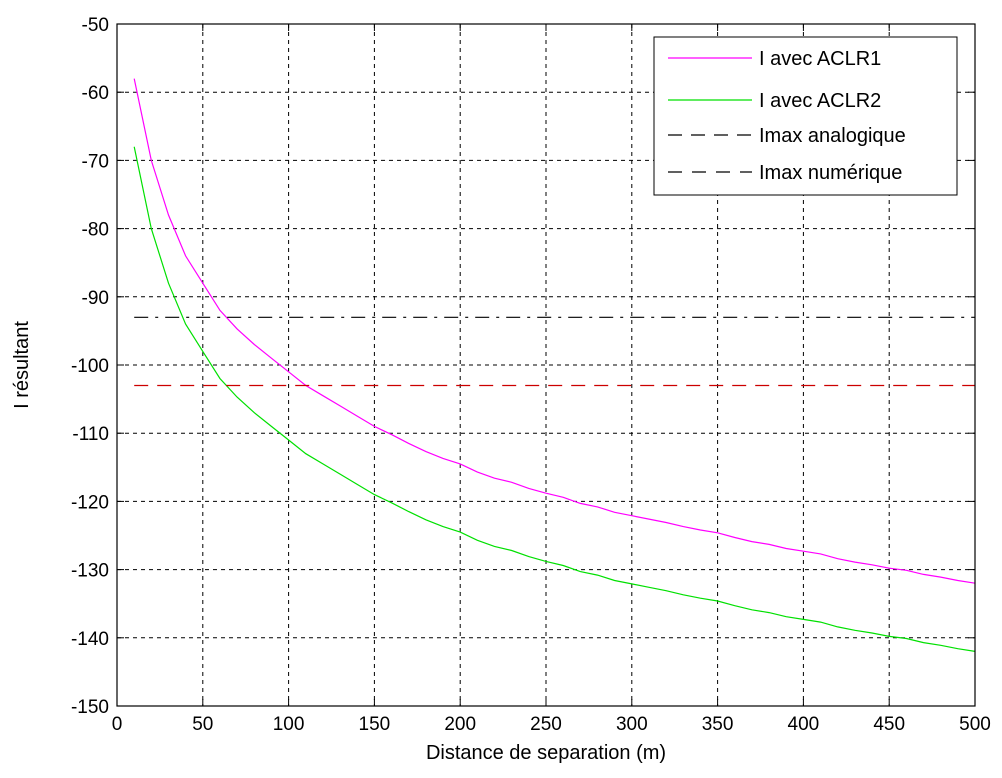  I want to click on x-tick-label: 350, so click(718, 724).